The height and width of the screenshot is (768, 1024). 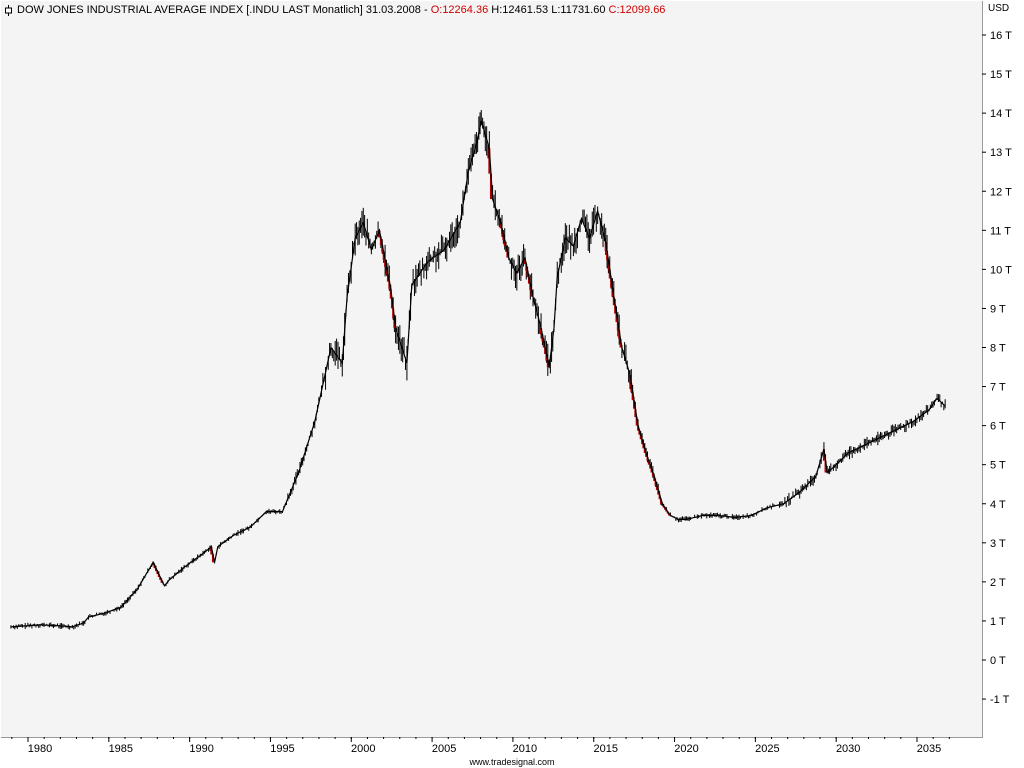 I want to click on x-tick-label: 2000, so click(x=363, y=749).